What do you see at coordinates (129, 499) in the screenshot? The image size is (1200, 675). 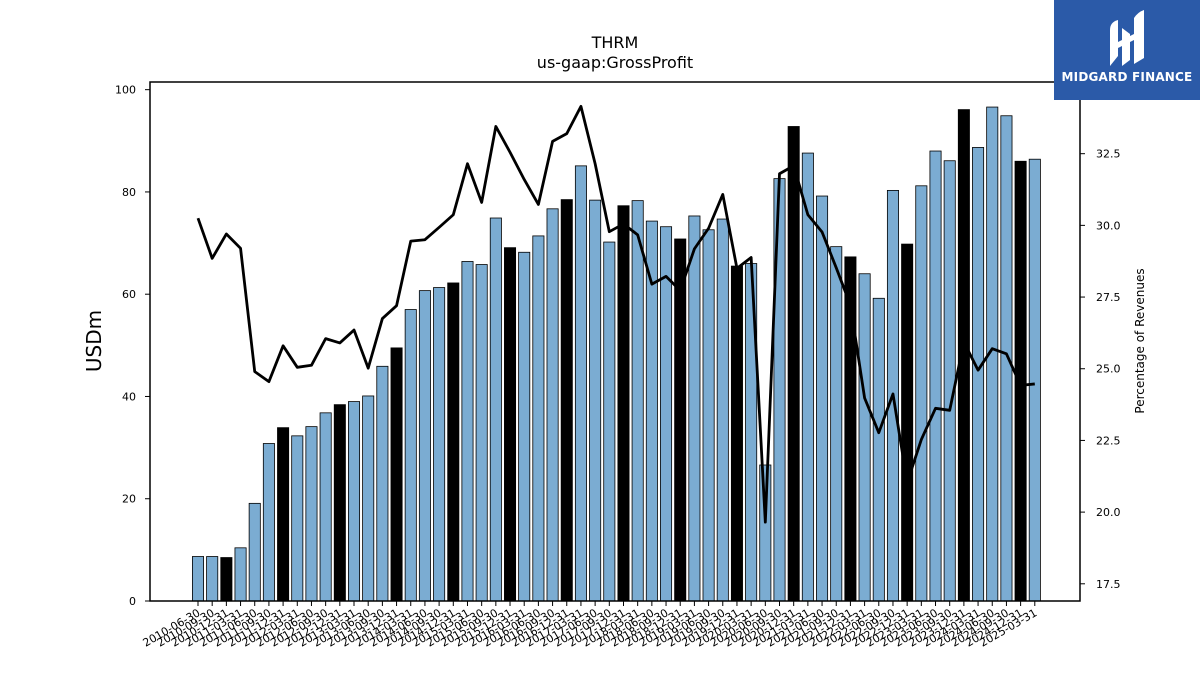 I see `y-tick-label: 20` at bounding box center [129, 499].